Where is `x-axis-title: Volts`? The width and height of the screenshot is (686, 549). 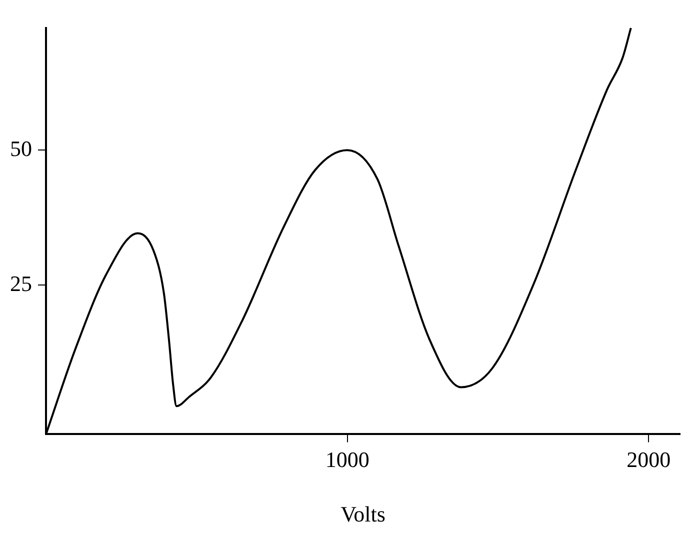
x-axis-title: Volts is located at coordinates (363, 514).